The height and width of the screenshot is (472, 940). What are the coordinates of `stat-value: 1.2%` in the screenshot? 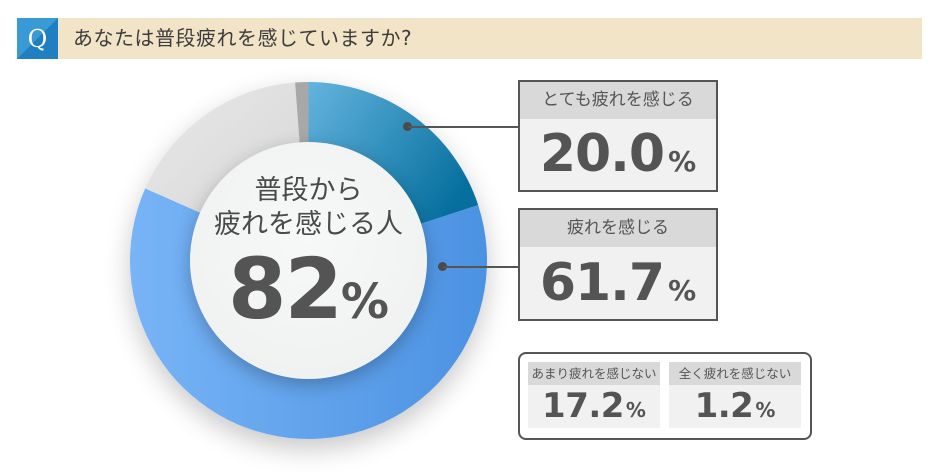 It's located at (735, 406).